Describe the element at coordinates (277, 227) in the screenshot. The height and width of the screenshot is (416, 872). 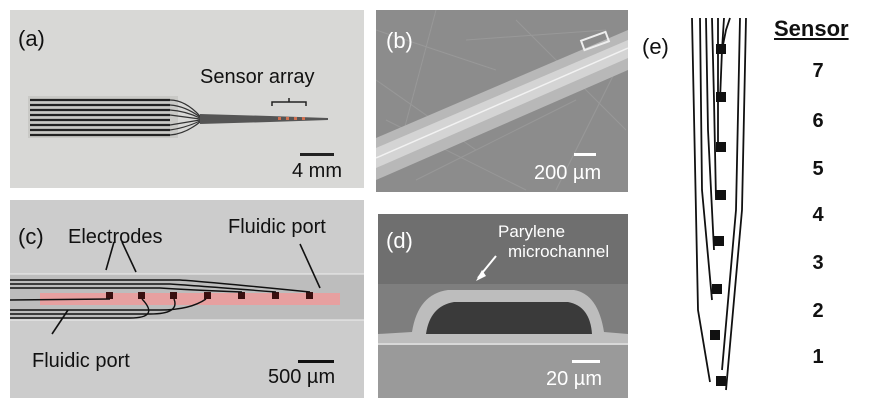
I see `fluidic-port-top-annotation: Fluidic port` at that location.